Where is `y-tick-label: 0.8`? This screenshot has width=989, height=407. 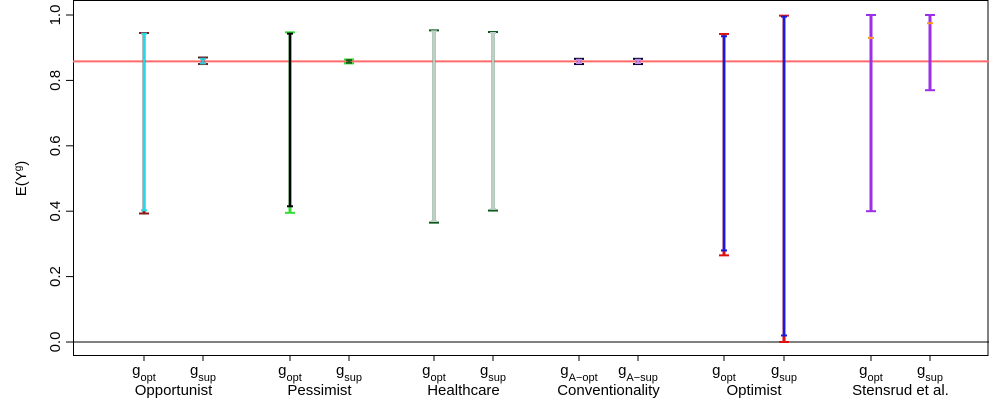
y-tick-label: 0.8 is located at coordinates (55, 80).